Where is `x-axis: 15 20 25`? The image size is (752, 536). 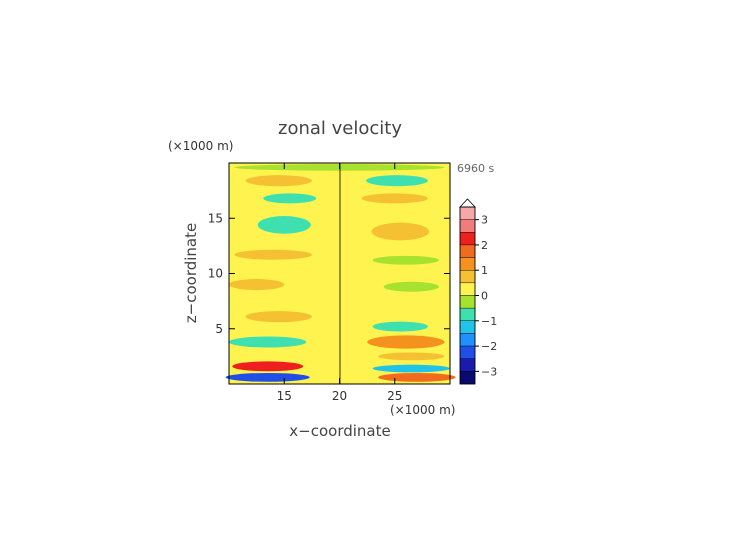 x-axis: 15 20 25 is located at coordinates (339, 283).